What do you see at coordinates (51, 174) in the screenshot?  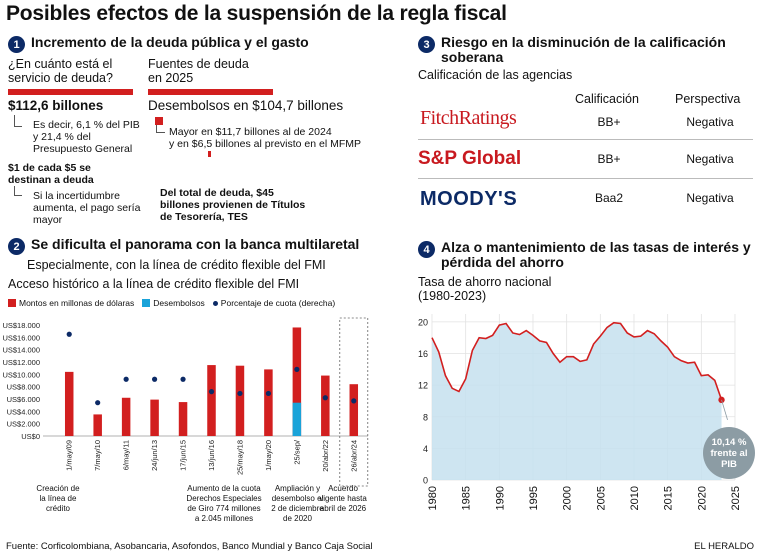 I see `five-pesos-fact: $1 de cada $5 se destinan a deuda` at bounding box center [51, 174].